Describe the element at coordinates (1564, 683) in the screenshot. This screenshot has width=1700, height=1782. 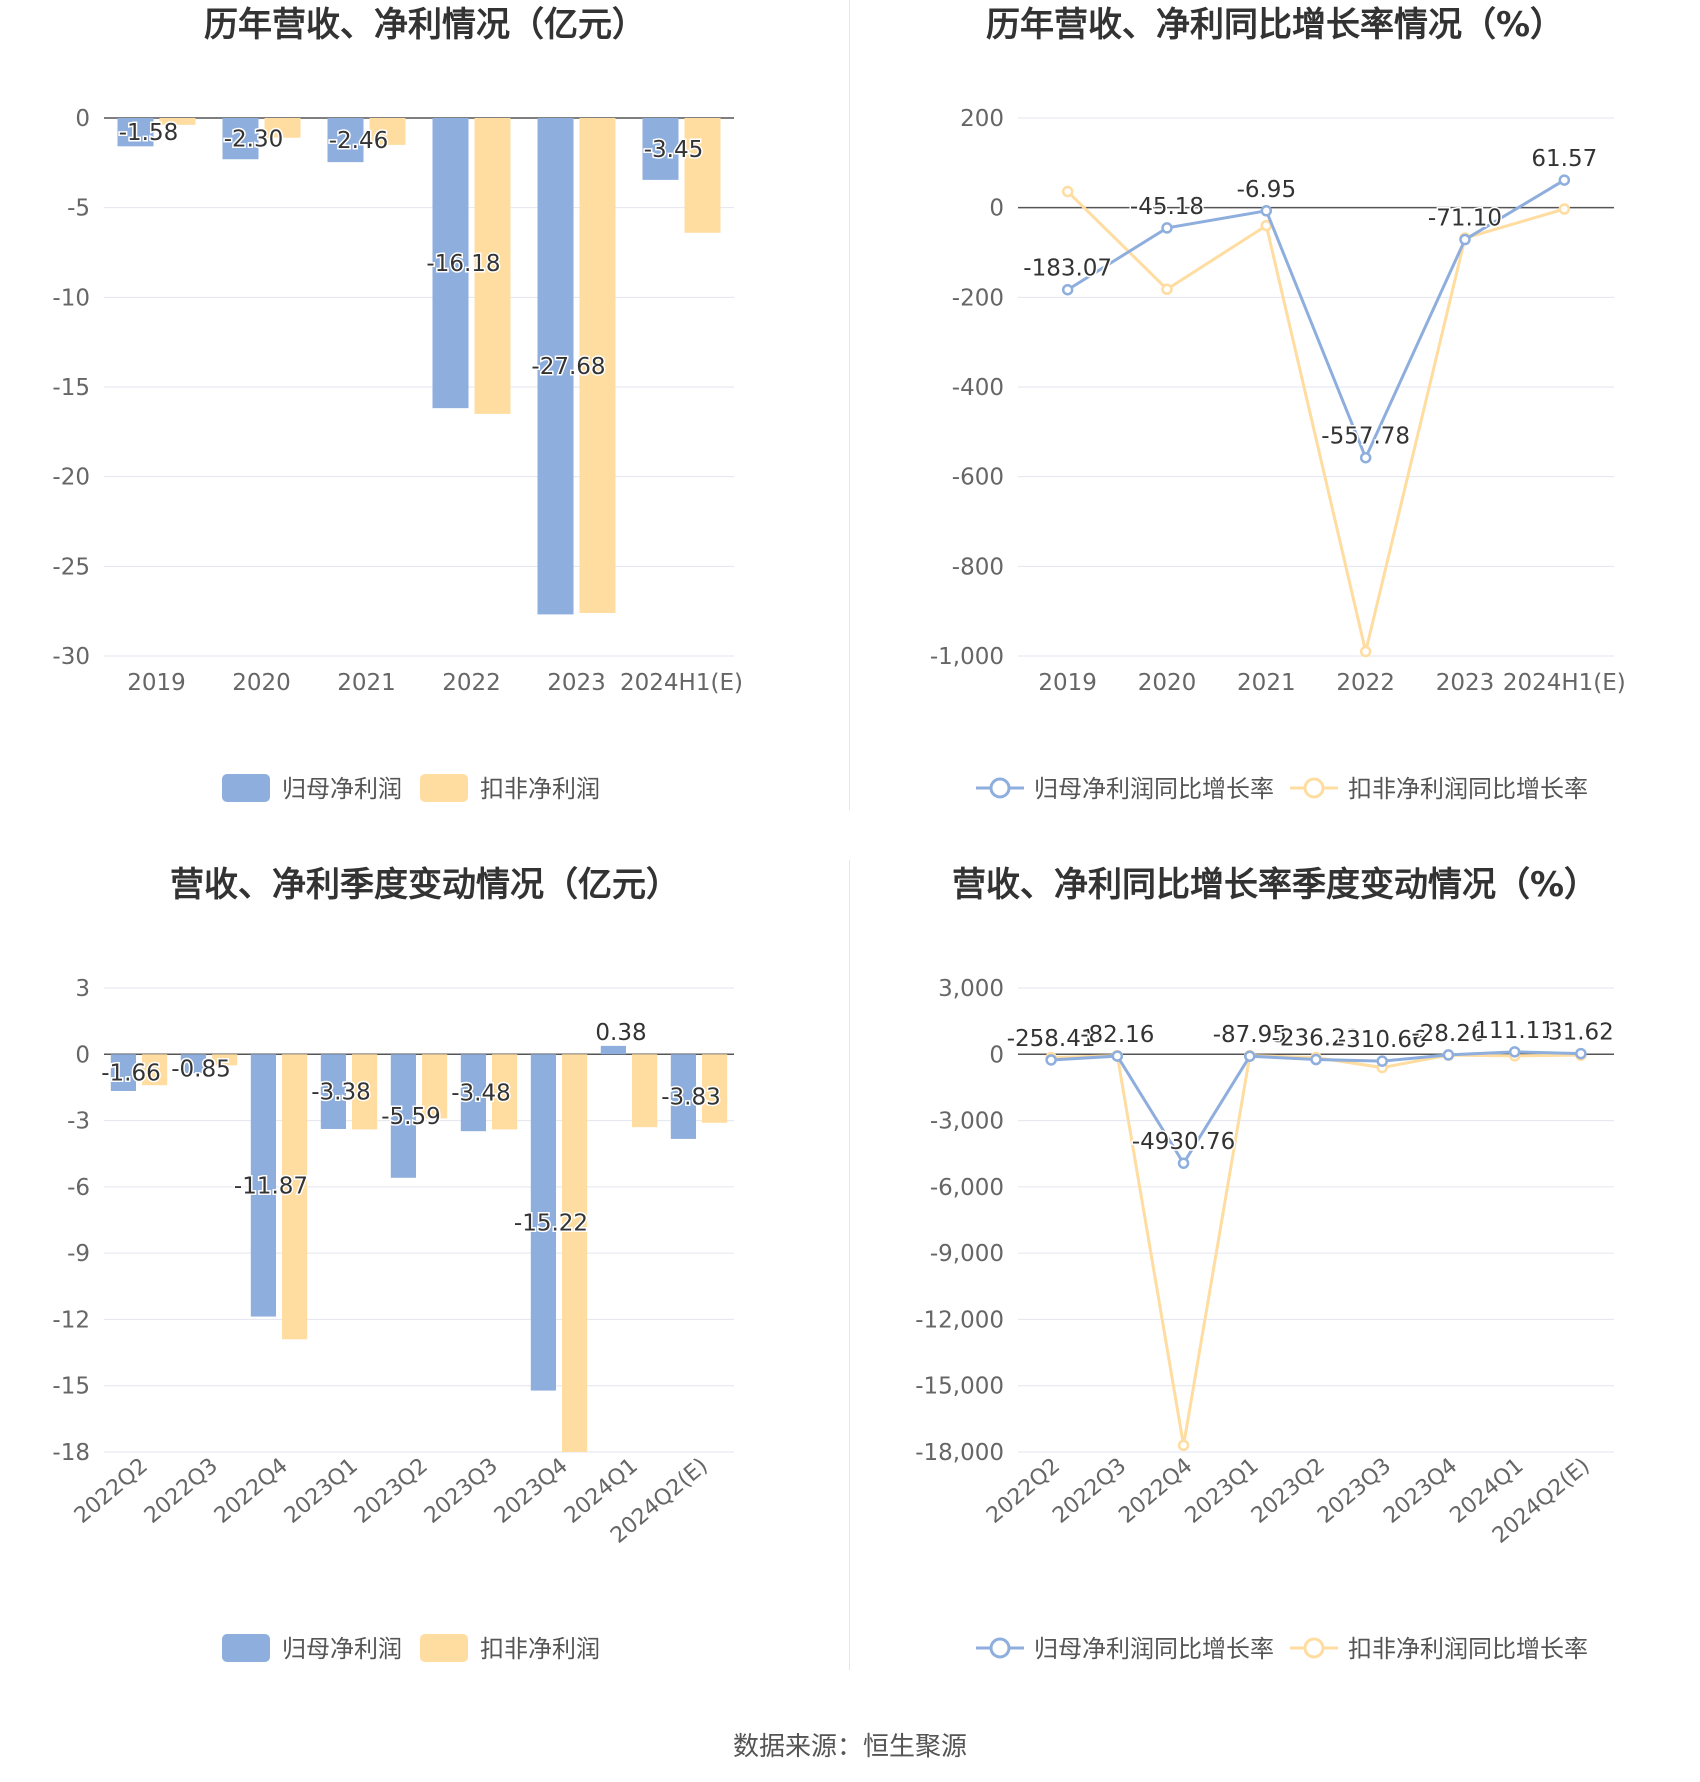
I see `x-tick-label: 2024H1(E)` at that location.